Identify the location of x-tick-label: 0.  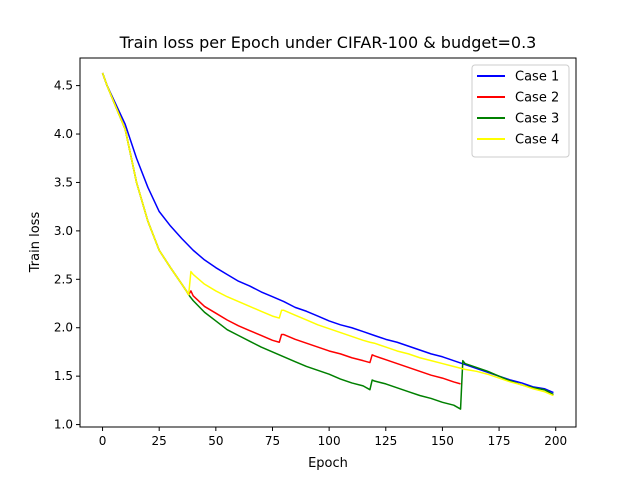
(103, 441).